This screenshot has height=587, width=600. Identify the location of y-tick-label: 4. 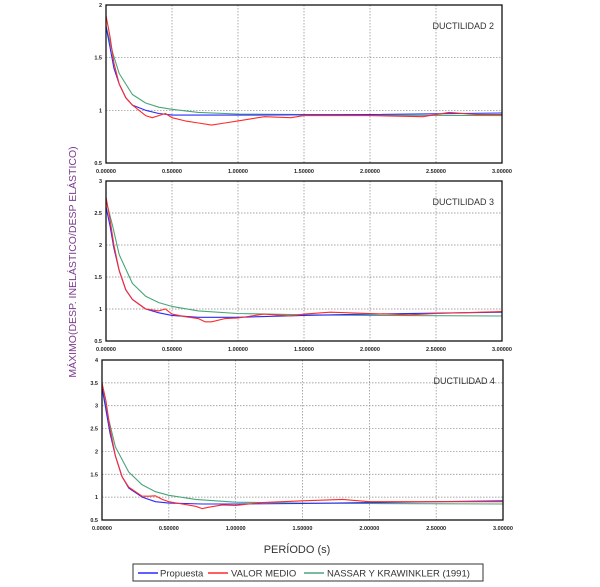
(97, 361).